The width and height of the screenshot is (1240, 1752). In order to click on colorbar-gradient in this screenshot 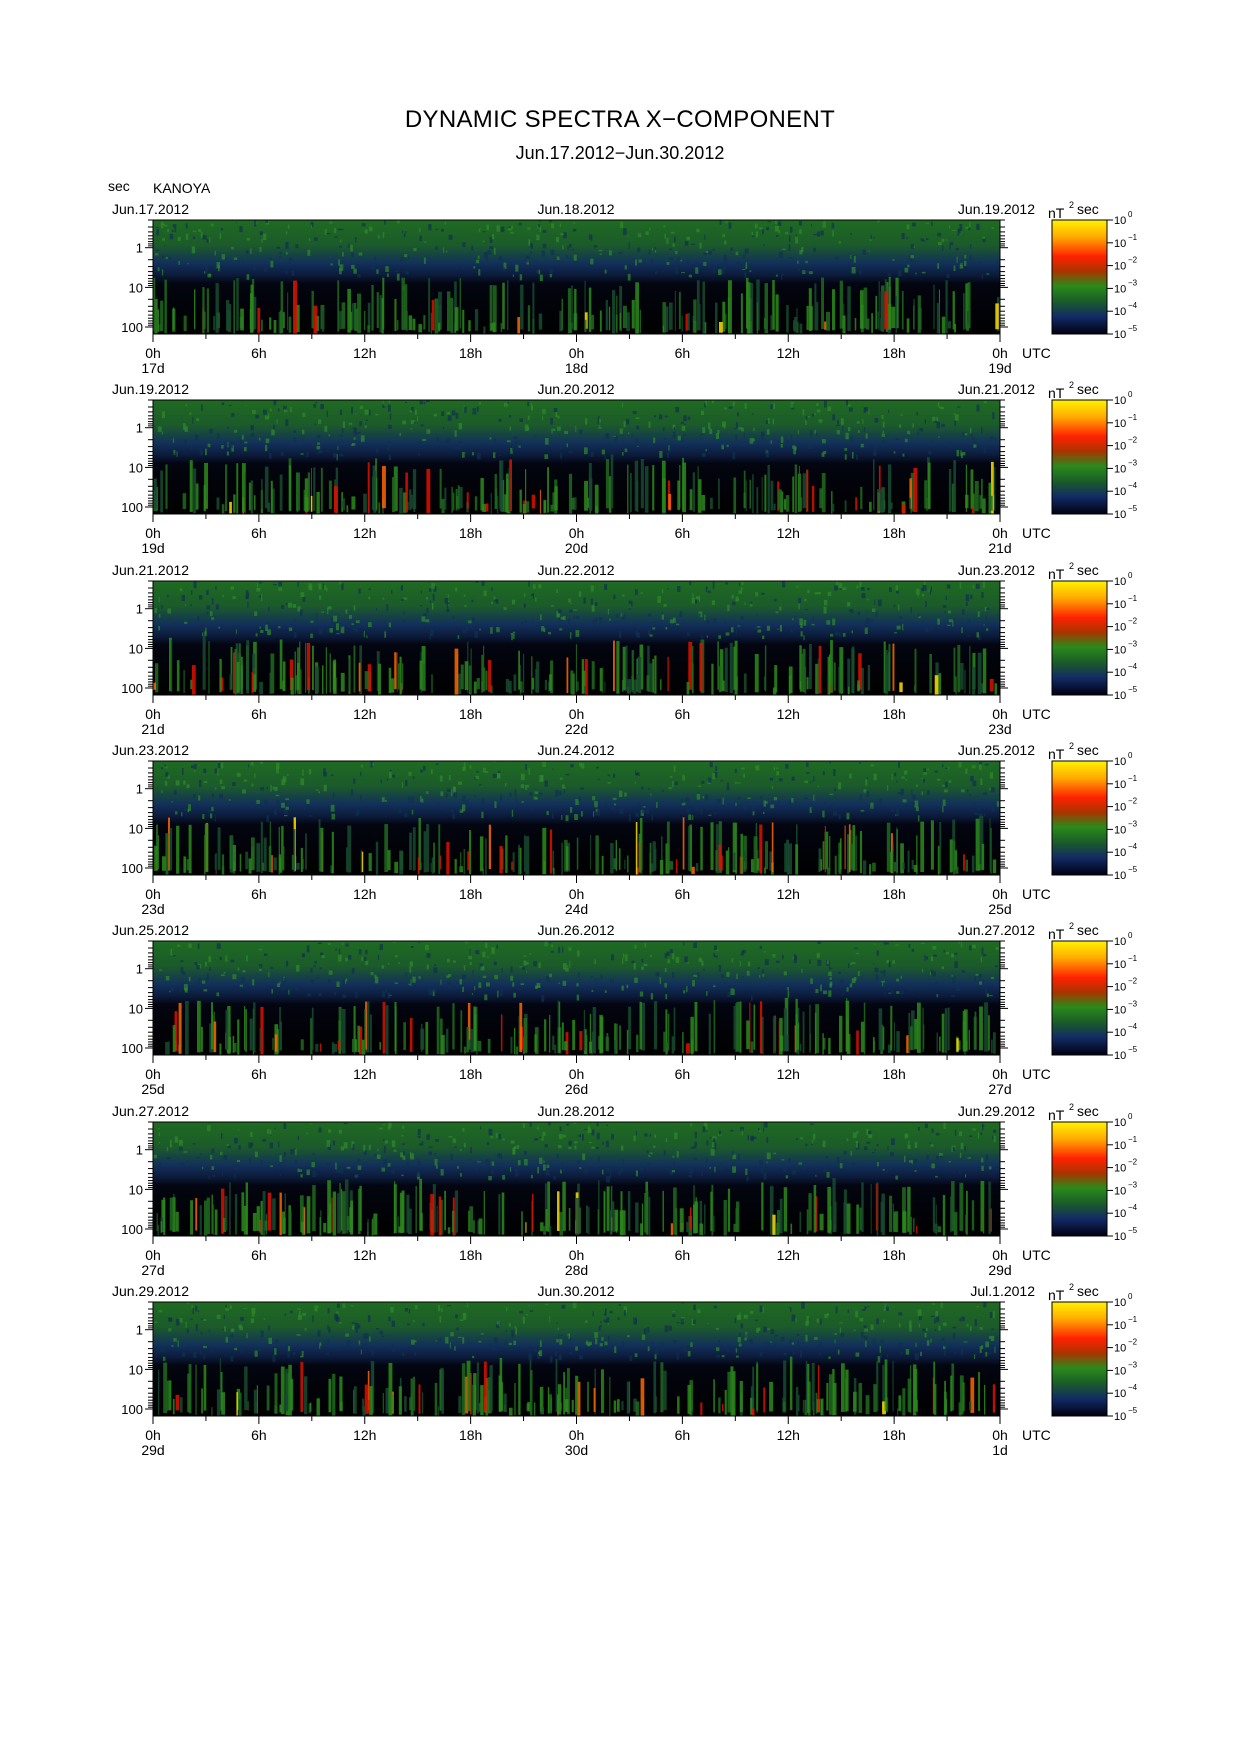, I will do `click(1079, 818)`.